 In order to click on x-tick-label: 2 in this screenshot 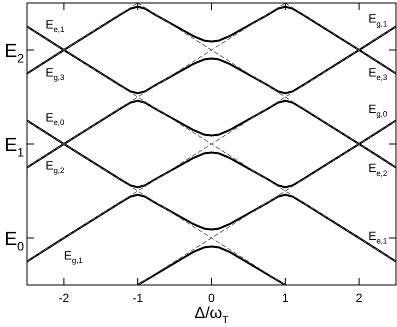, I will do `click(359, 298)`.